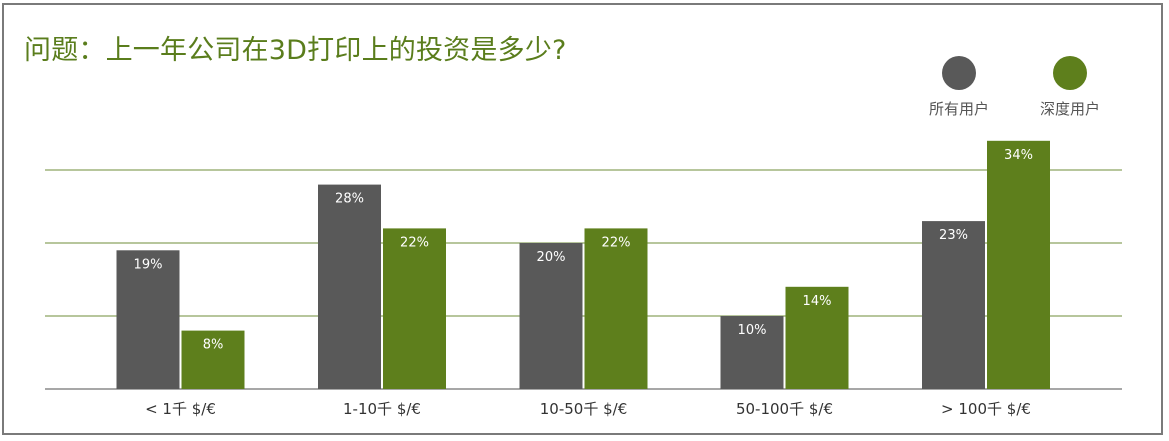  What do you see at coordinates (349, 199) in the screenshot?
I see `data-label-all-users-1: 28%` at bounding box center [349, 199].